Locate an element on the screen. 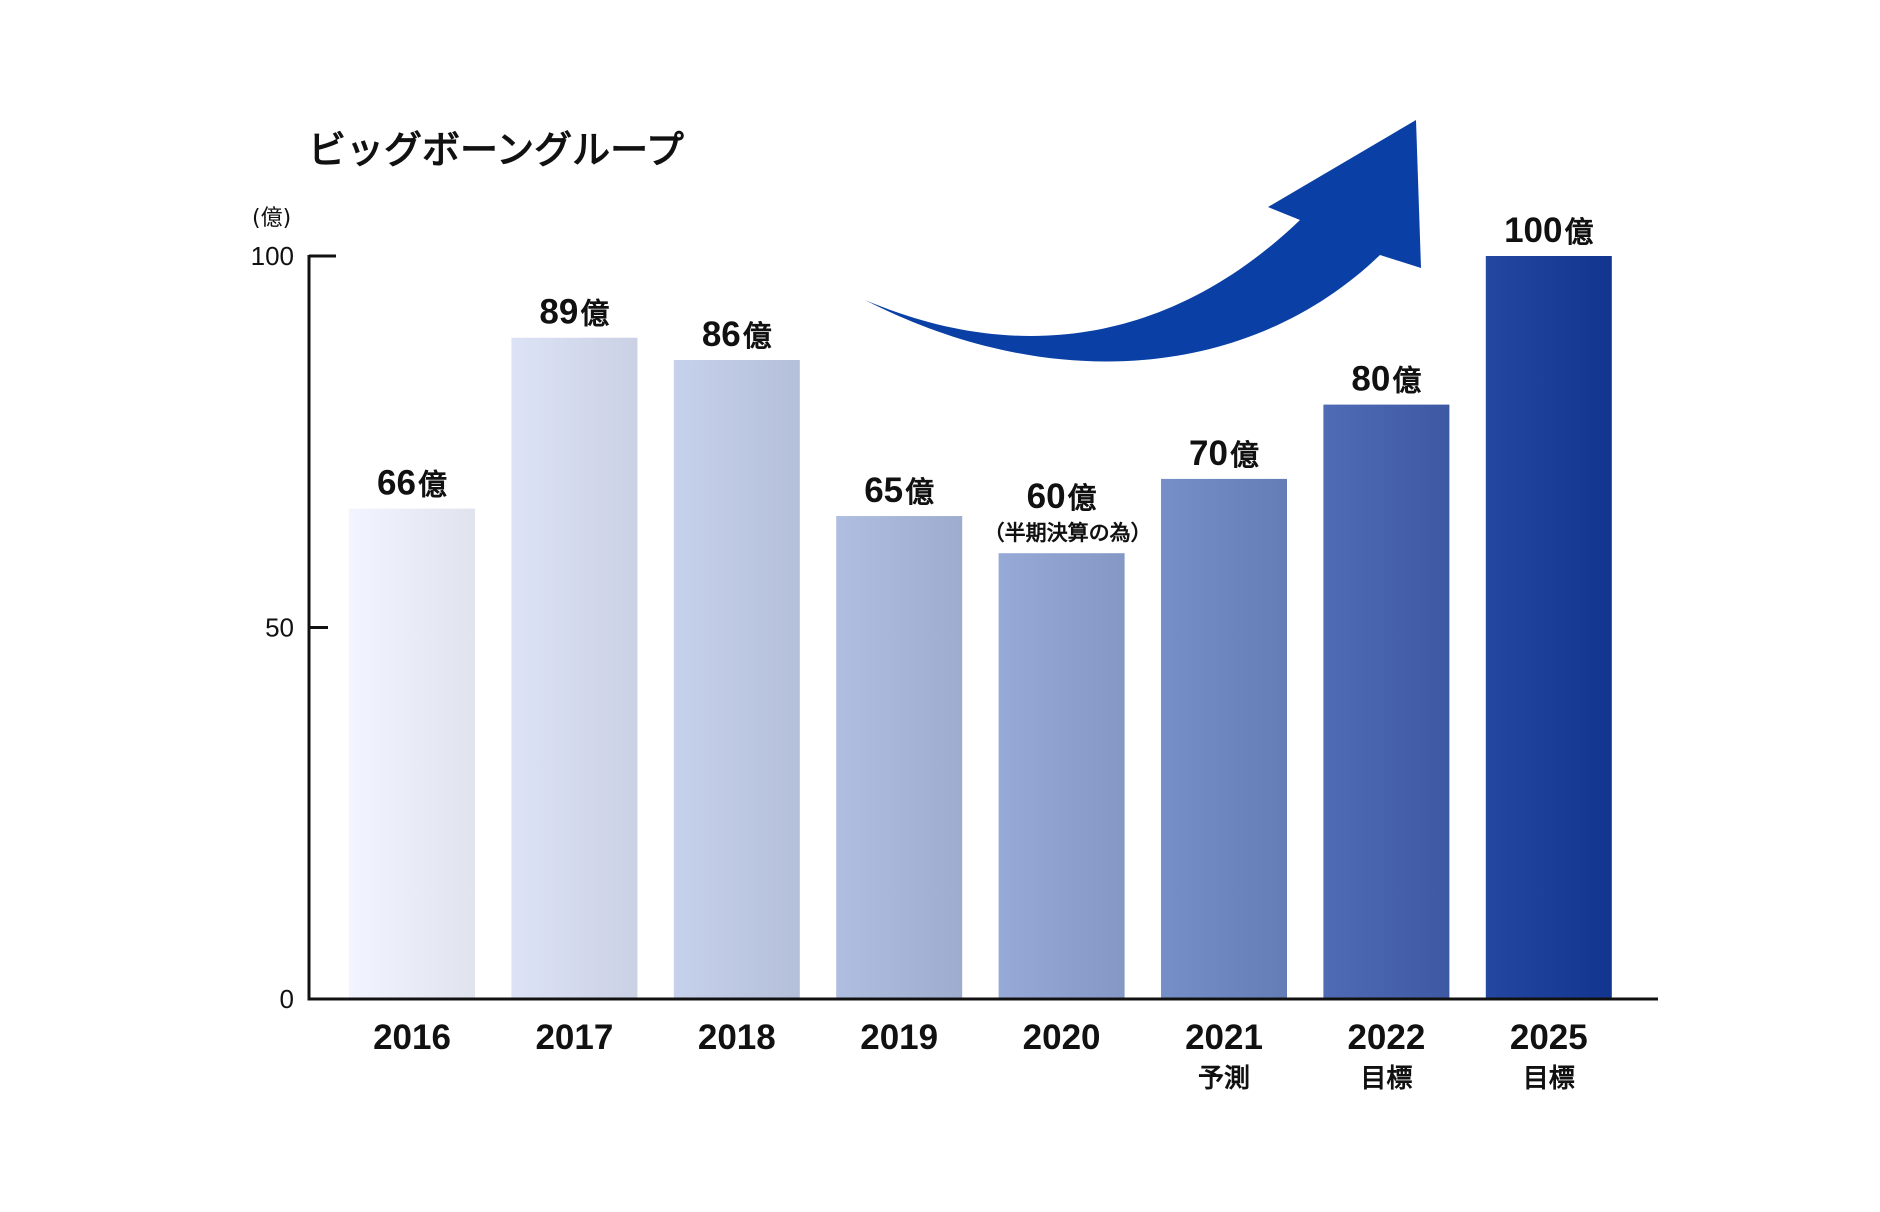 This screenshot has height=1212, width=1880. chart-title: ビッグボーングループ is located at coordinates (496, 150).